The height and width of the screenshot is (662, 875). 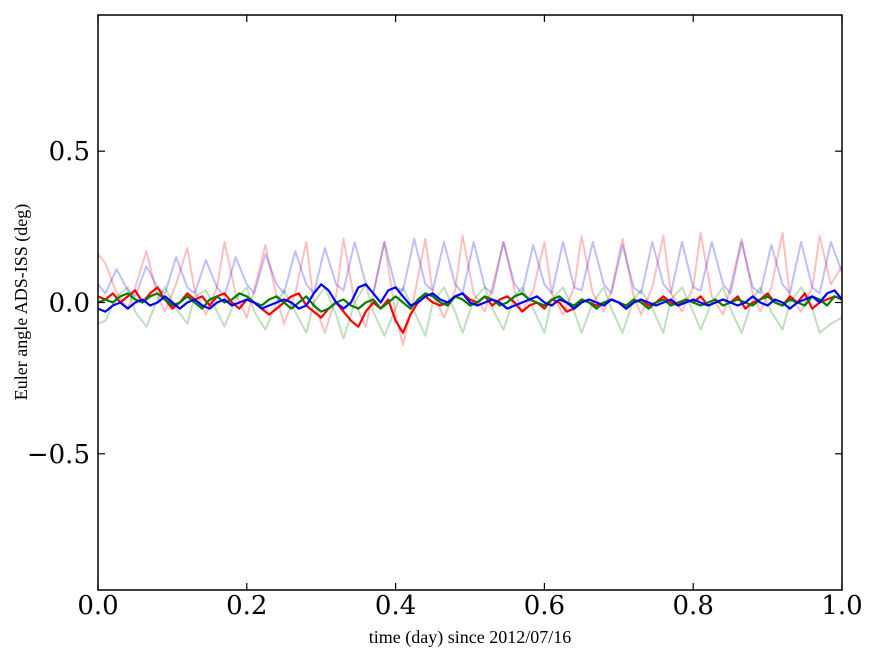 What do you see at coordinates (841, 606) in the screenshot?
I see `x-tick-label: 1.0` at bounding box center [841, 606].